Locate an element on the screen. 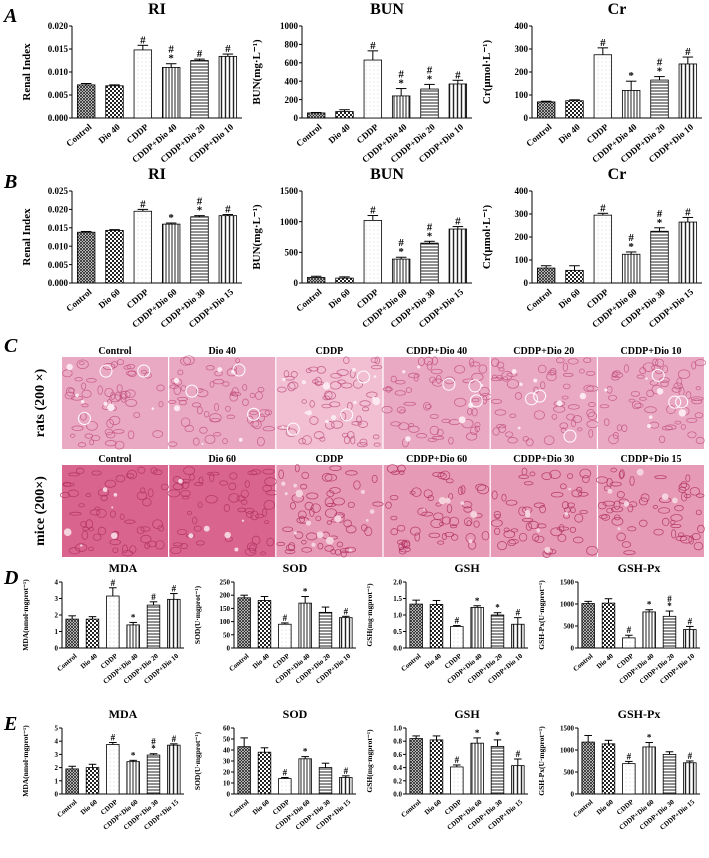 The width and height of the screenshot is (709, 858). glomerulus is located at coordinates (239, 370).